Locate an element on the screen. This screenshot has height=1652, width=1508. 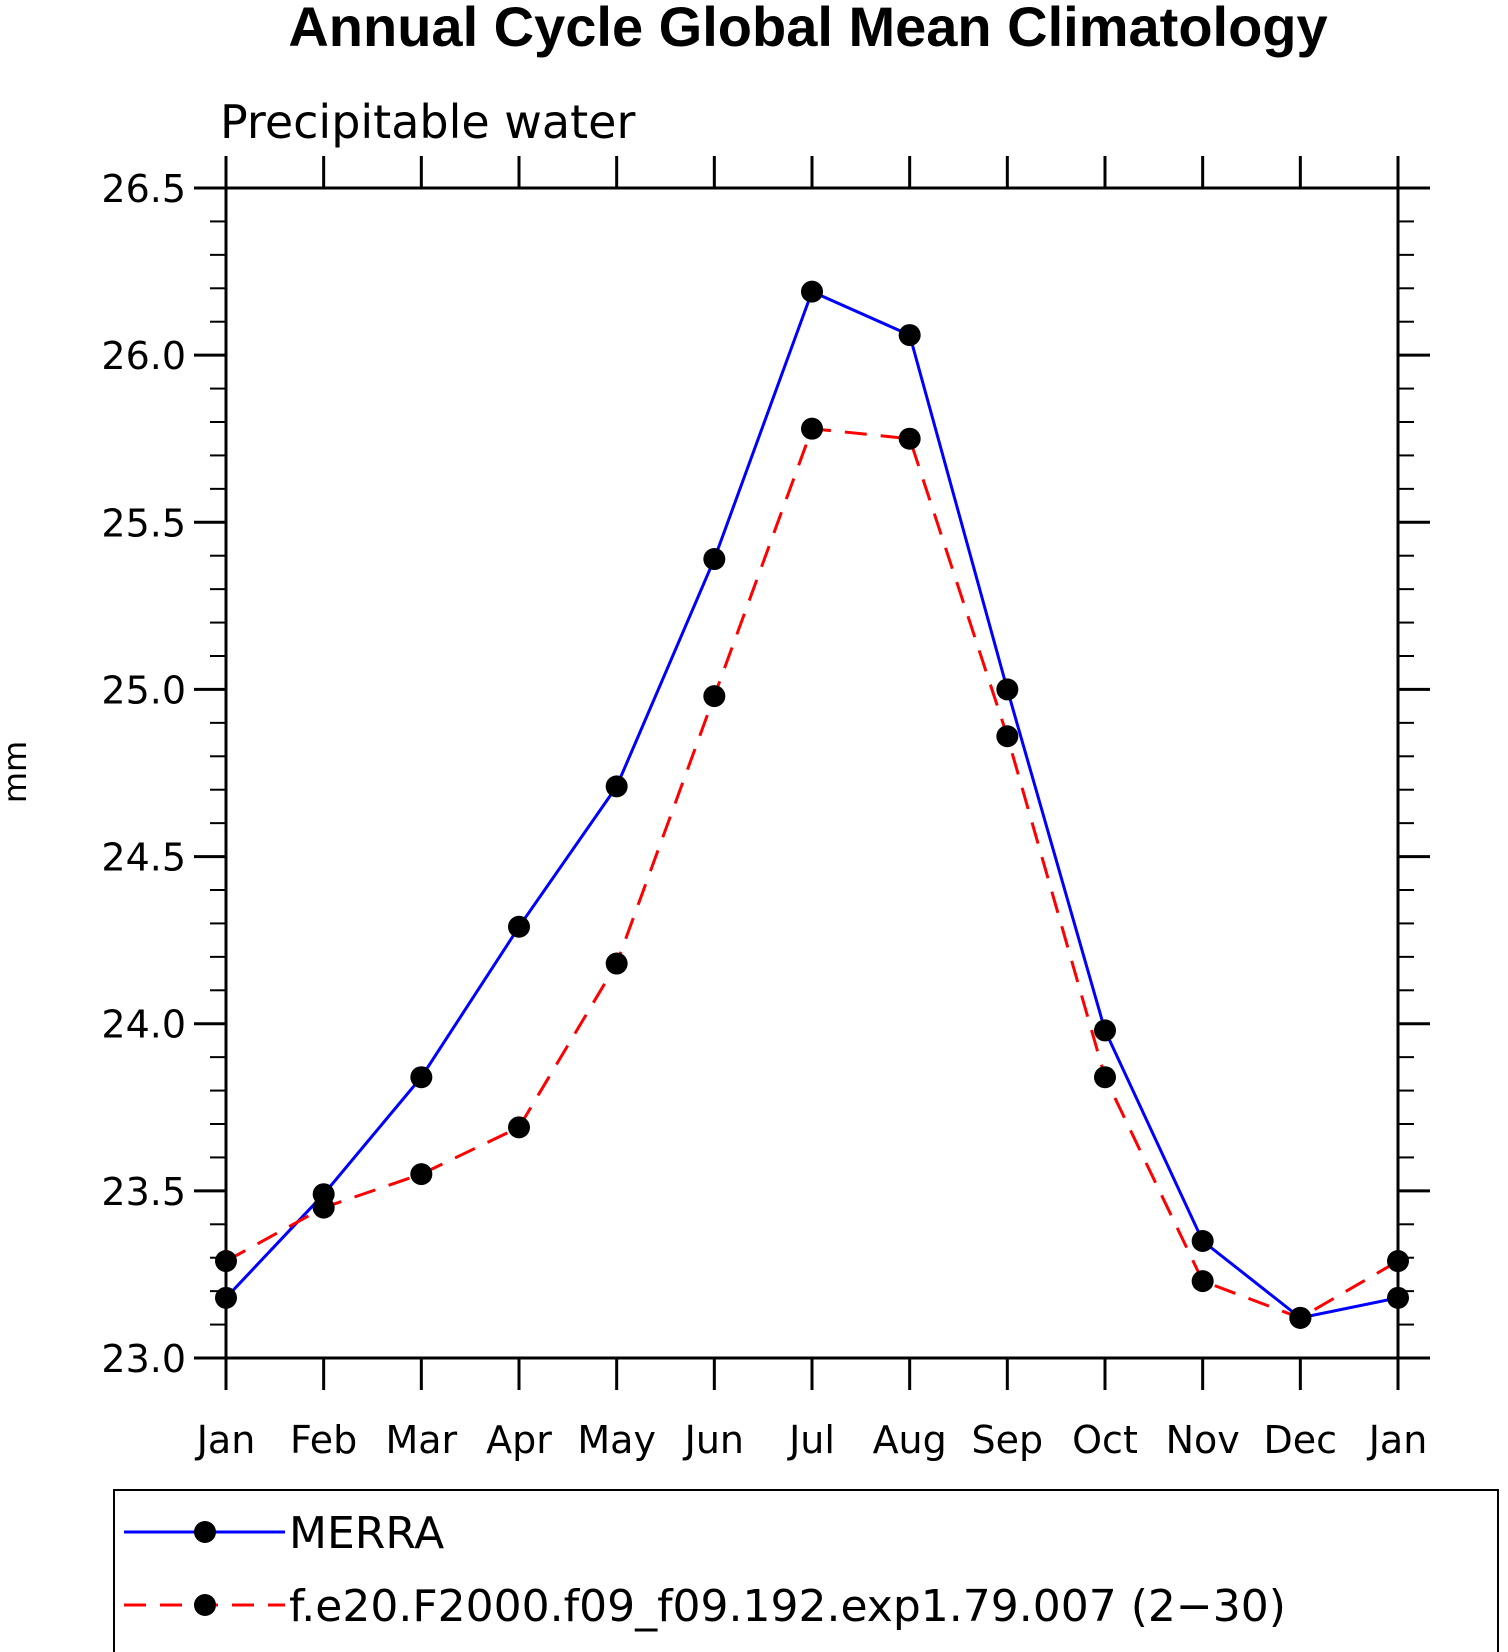
y-tick-label: 26.0 is located at coordinates (143, 356).